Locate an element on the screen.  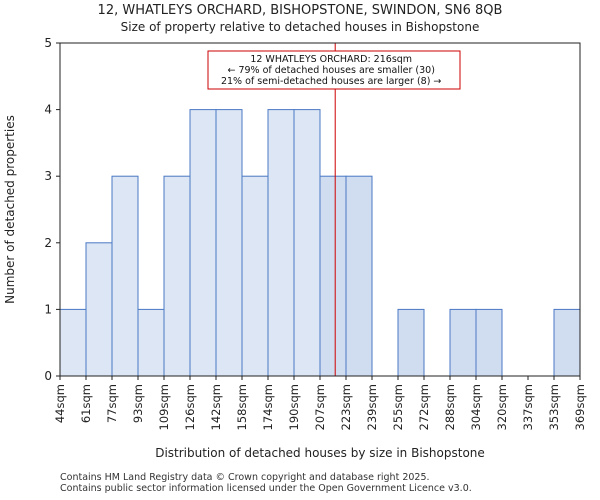
x-tick-label: 109sqm is located at coordinates (164, 407).